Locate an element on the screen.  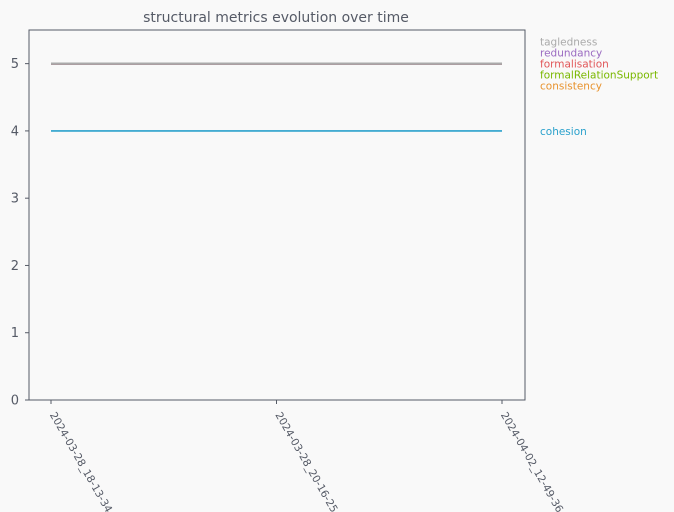
y-tick-label: 0 is located at coordinates (15, 401).